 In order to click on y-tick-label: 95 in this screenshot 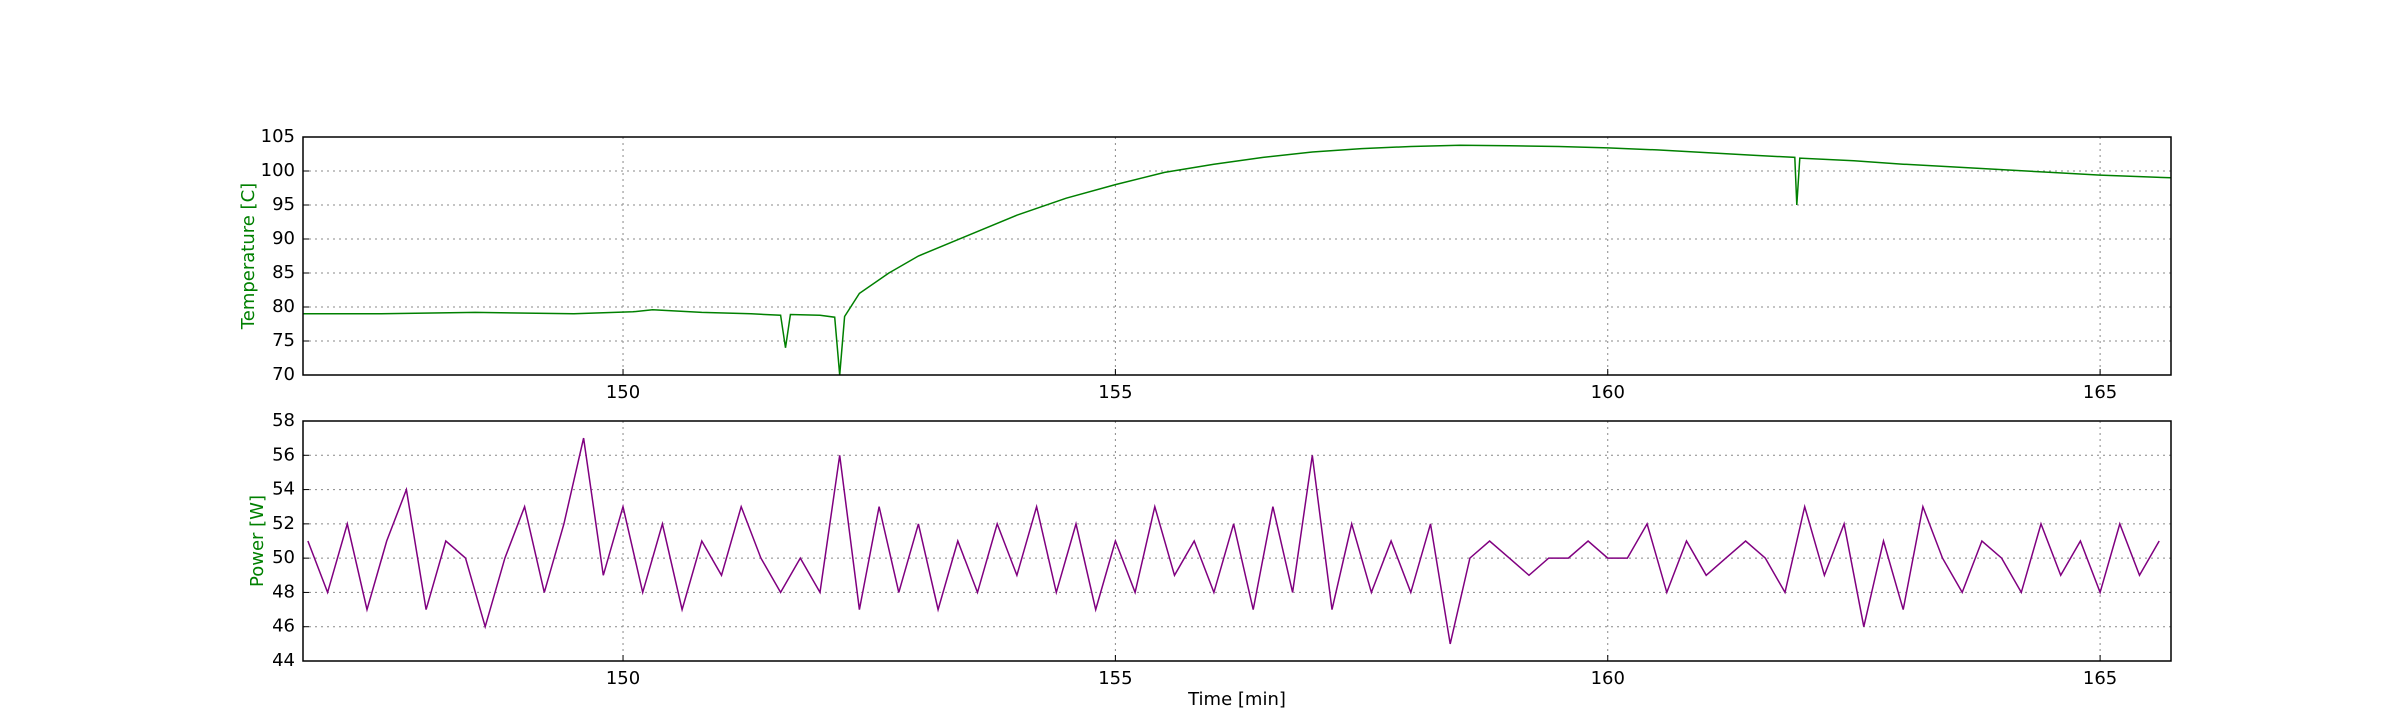, I will do `click(283, 204)`.